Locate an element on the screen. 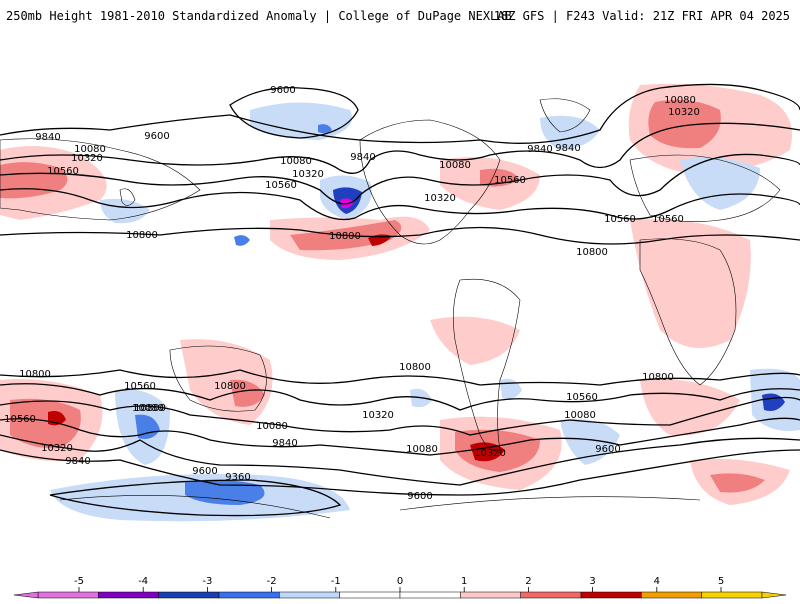 This screenshot has width=800, height=604. coastline-africa is located at coordinates (688, 312).